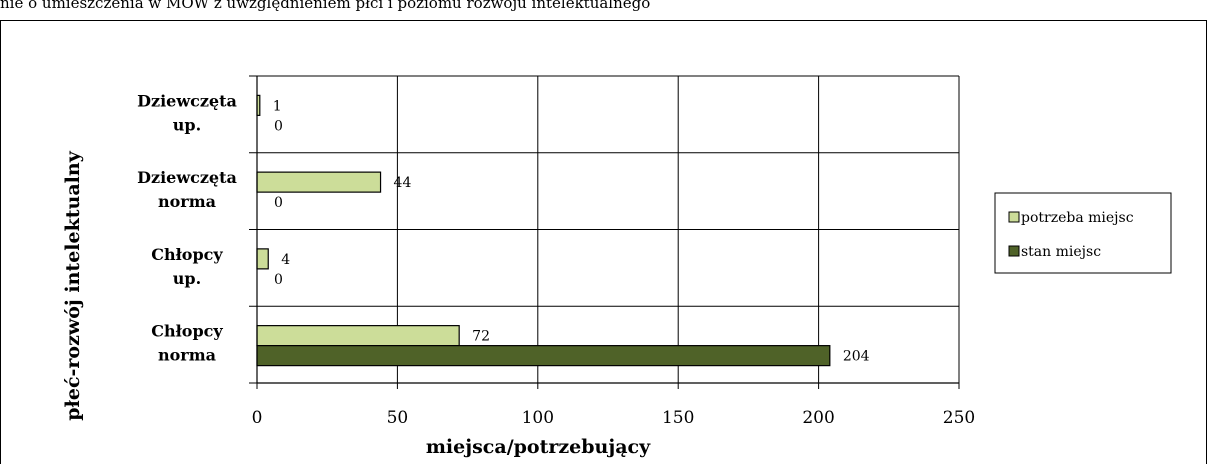 The width and height of the screenshot is (1208, 464). Describe the element at coordinates (73, 285) in the screenshot. I see `y-axis-title: płeć-rozwój intelektualny` at that location.